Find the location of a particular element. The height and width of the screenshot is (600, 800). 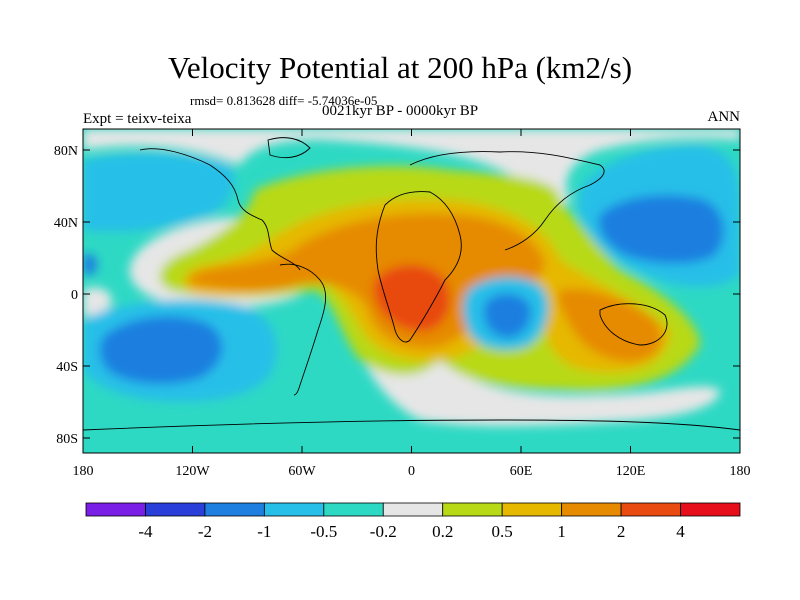

field-west-neutral is located at coordinates (97, 301).